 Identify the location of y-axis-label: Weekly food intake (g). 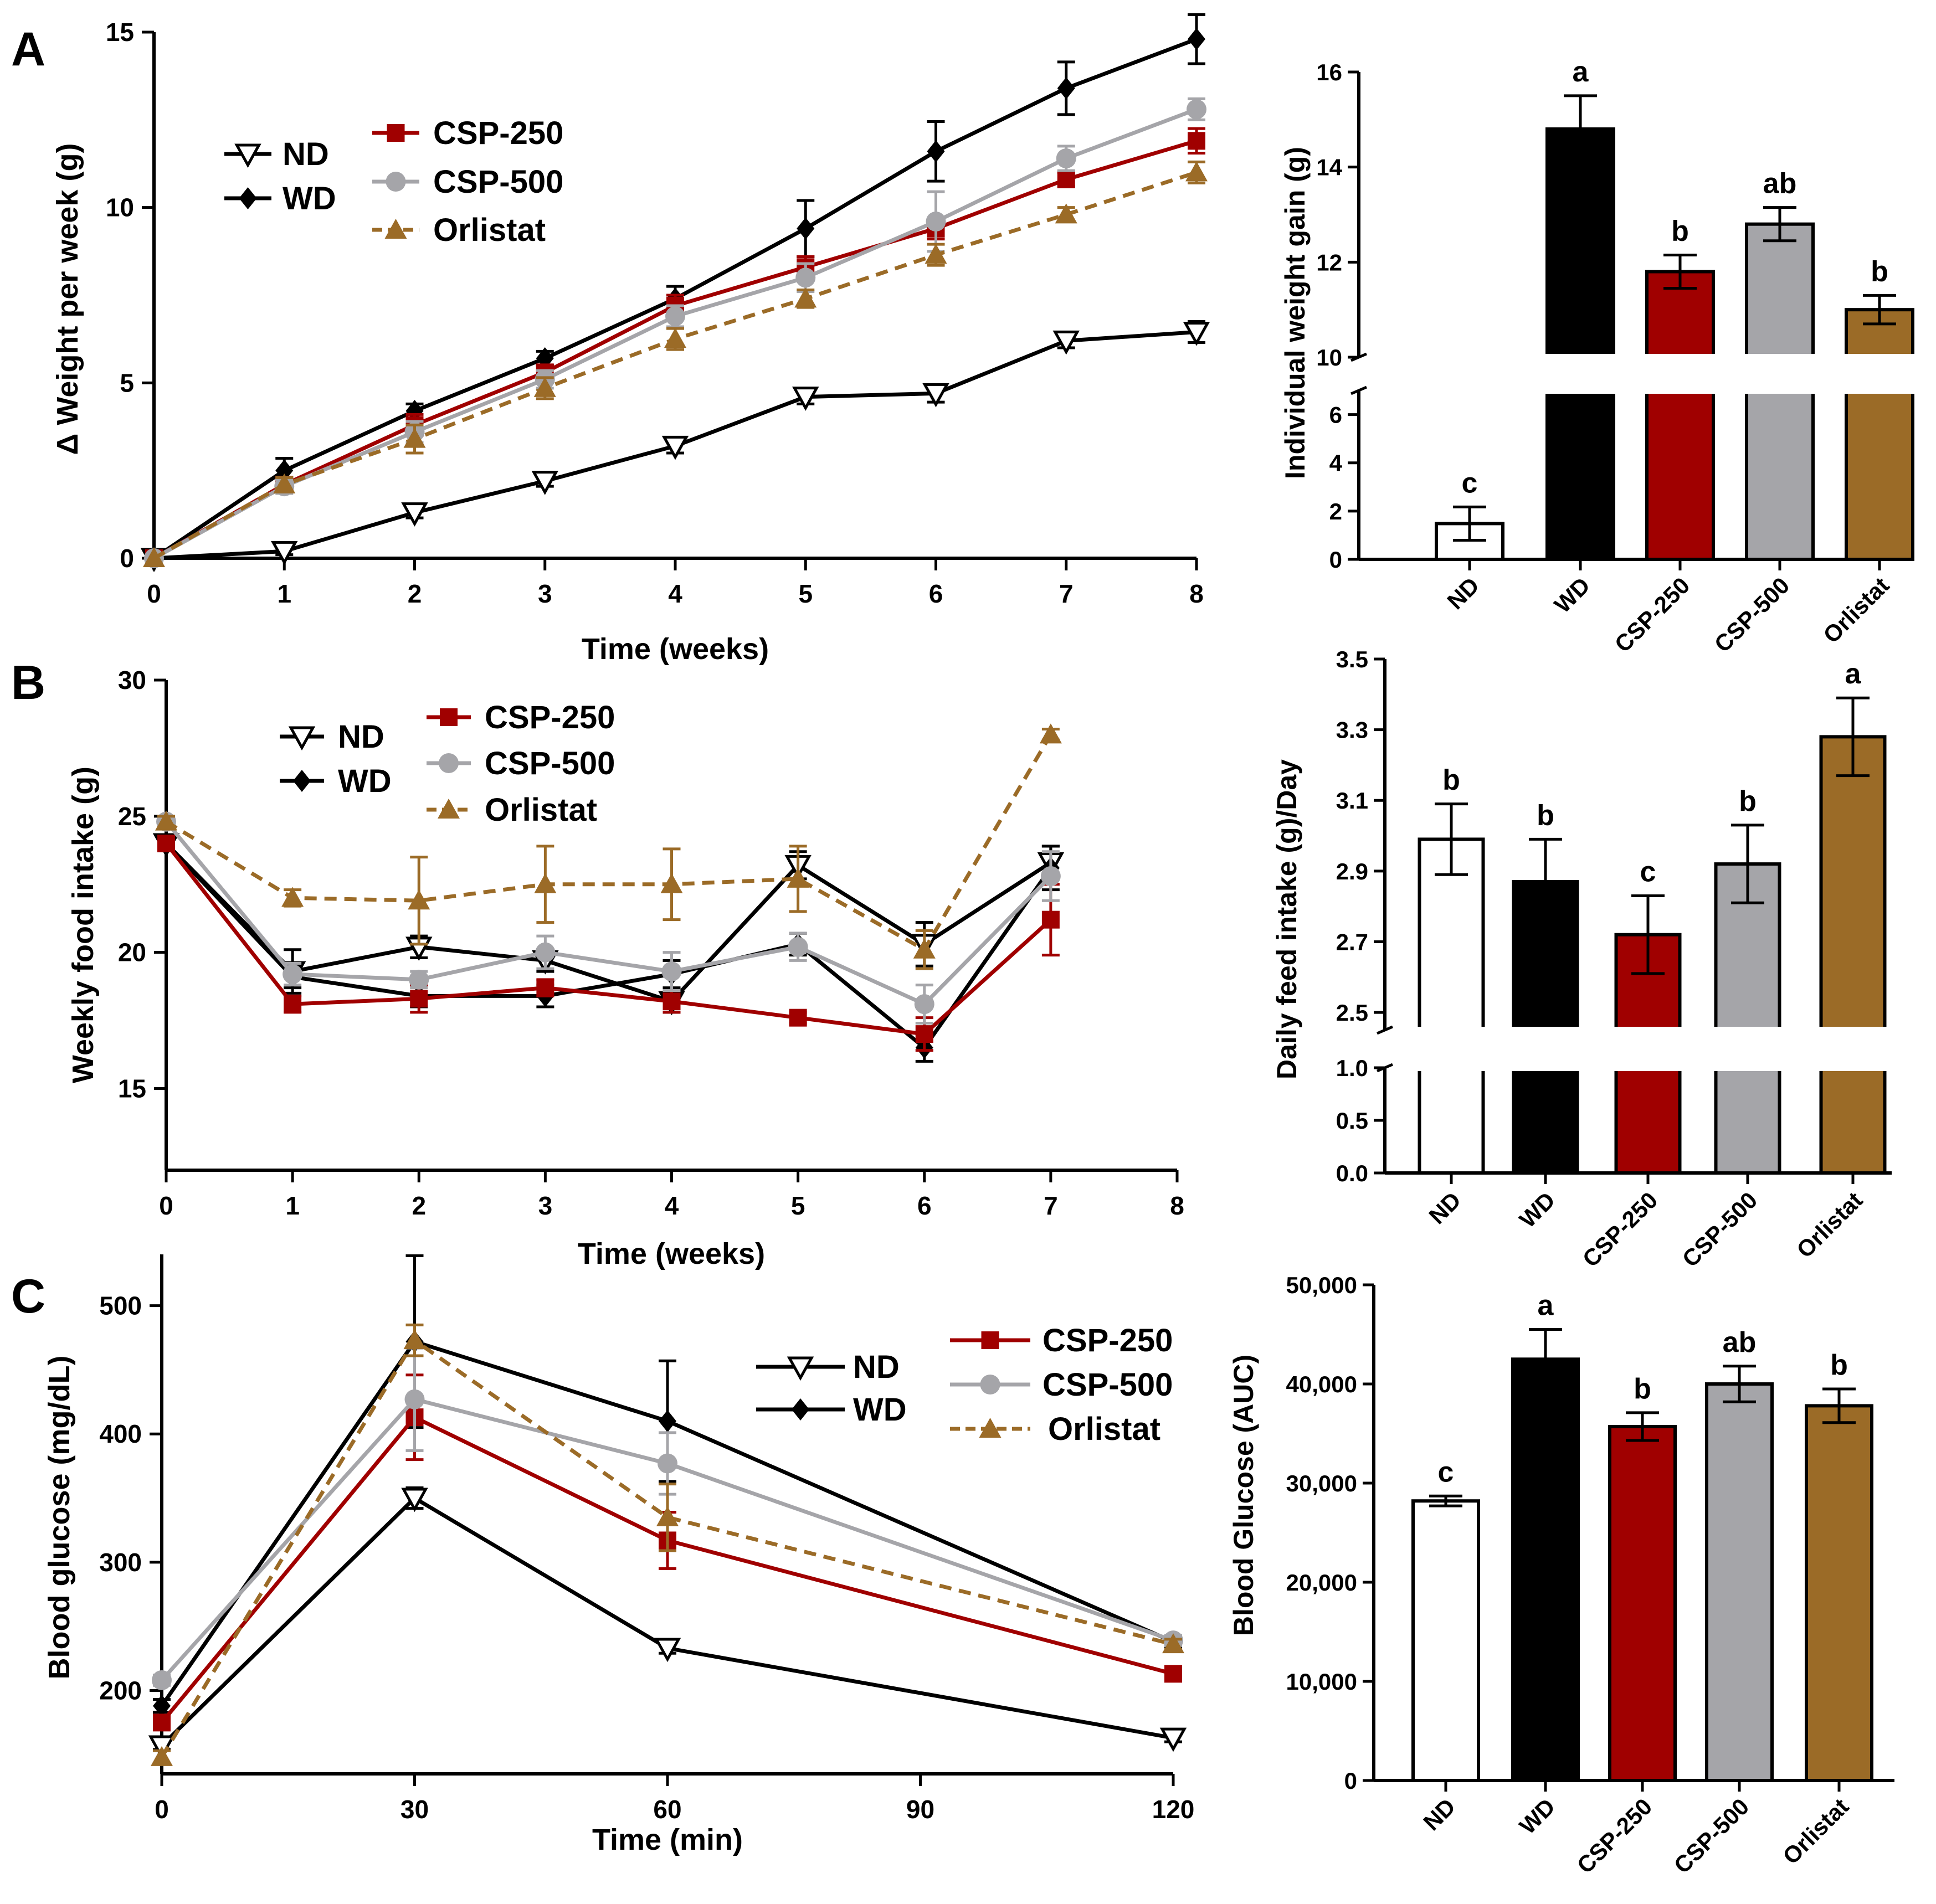
(83, 925).